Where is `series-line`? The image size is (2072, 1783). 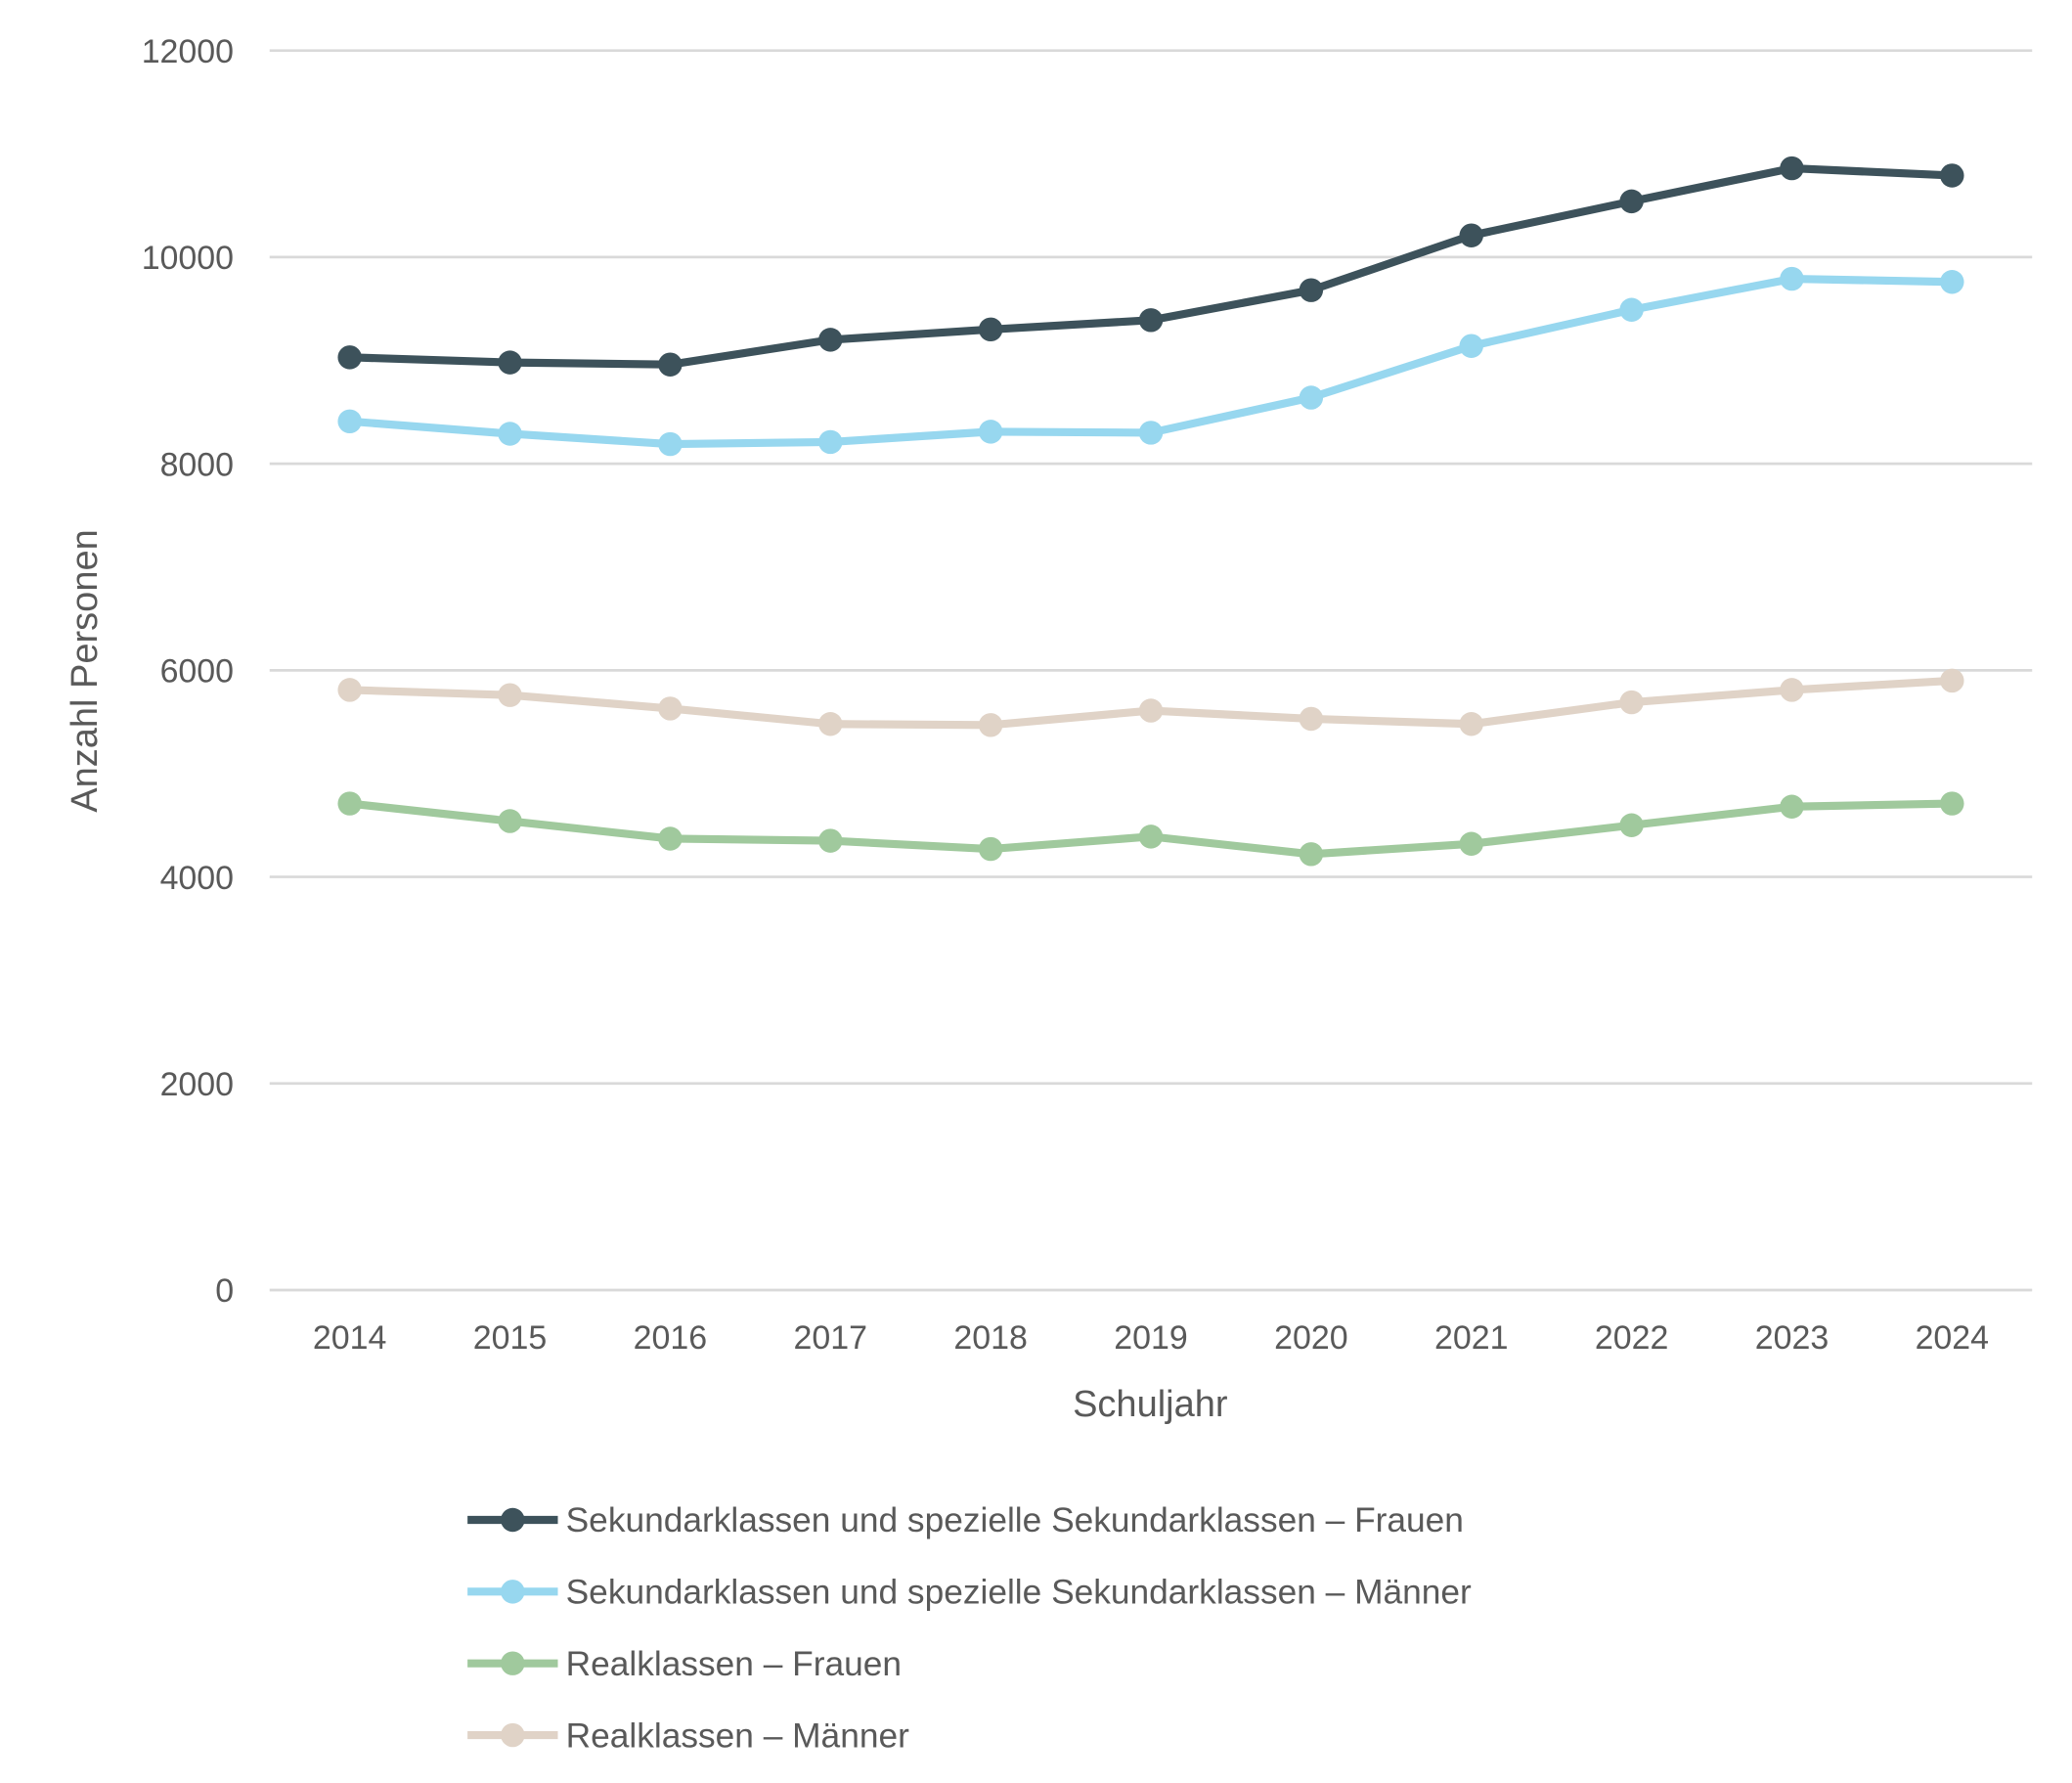 series-line is located at coordinates (1151, 266).